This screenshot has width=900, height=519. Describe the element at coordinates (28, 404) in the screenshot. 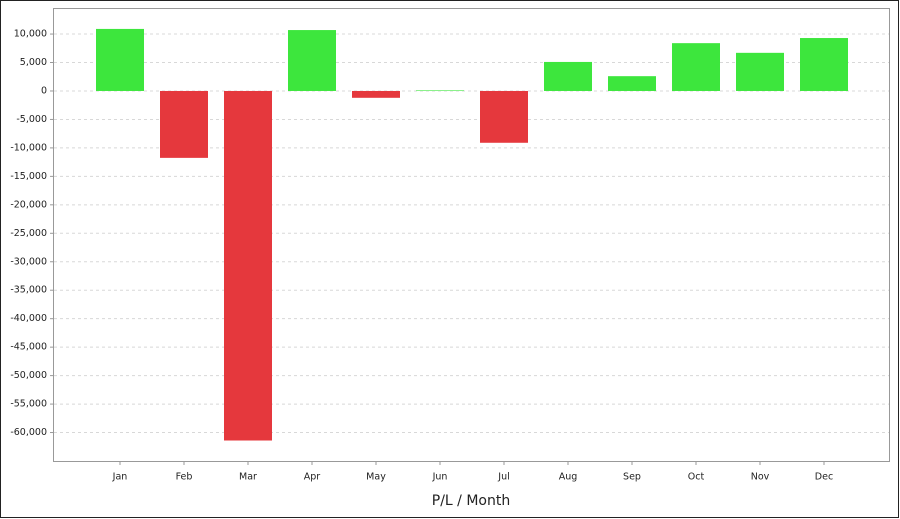

I see `y-tick-label: -55,000` at that location.